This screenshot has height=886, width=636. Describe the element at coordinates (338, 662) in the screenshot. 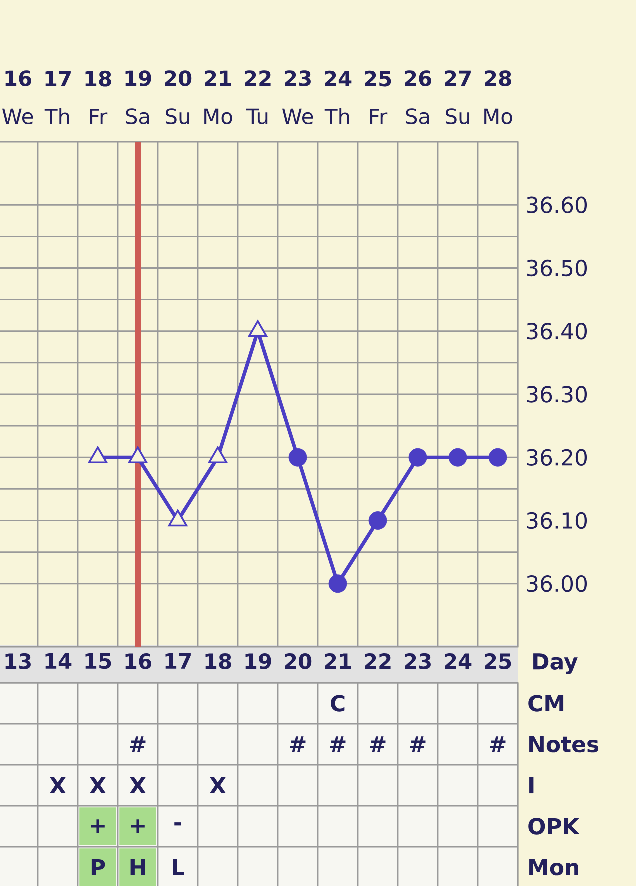

I see `x-tick-label: 21` at that location.